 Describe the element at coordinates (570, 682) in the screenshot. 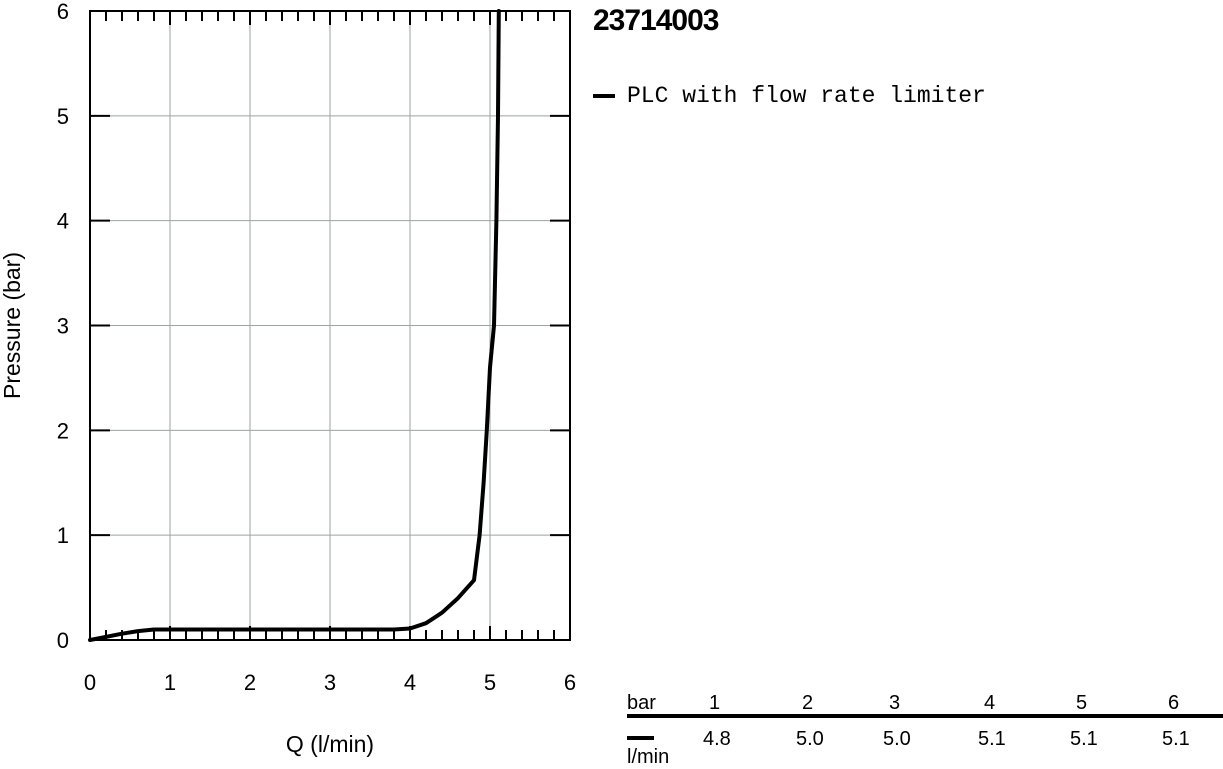

I see `x-tick-label: 6` at that location.